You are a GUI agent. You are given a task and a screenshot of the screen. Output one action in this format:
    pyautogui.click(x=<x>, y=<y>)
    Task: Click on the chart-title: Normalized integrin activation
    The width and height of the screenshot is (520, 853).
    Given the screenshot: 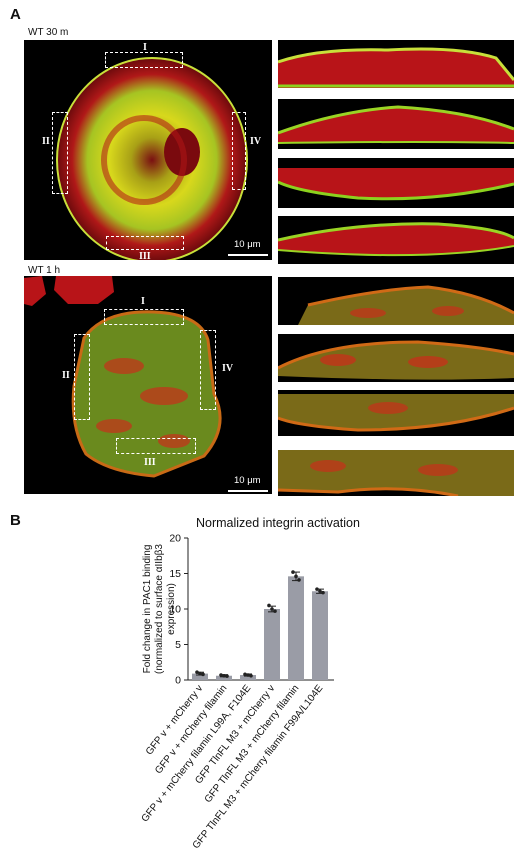 What is the action you would take?
    pyautogui.click(x=278, y=523)
    